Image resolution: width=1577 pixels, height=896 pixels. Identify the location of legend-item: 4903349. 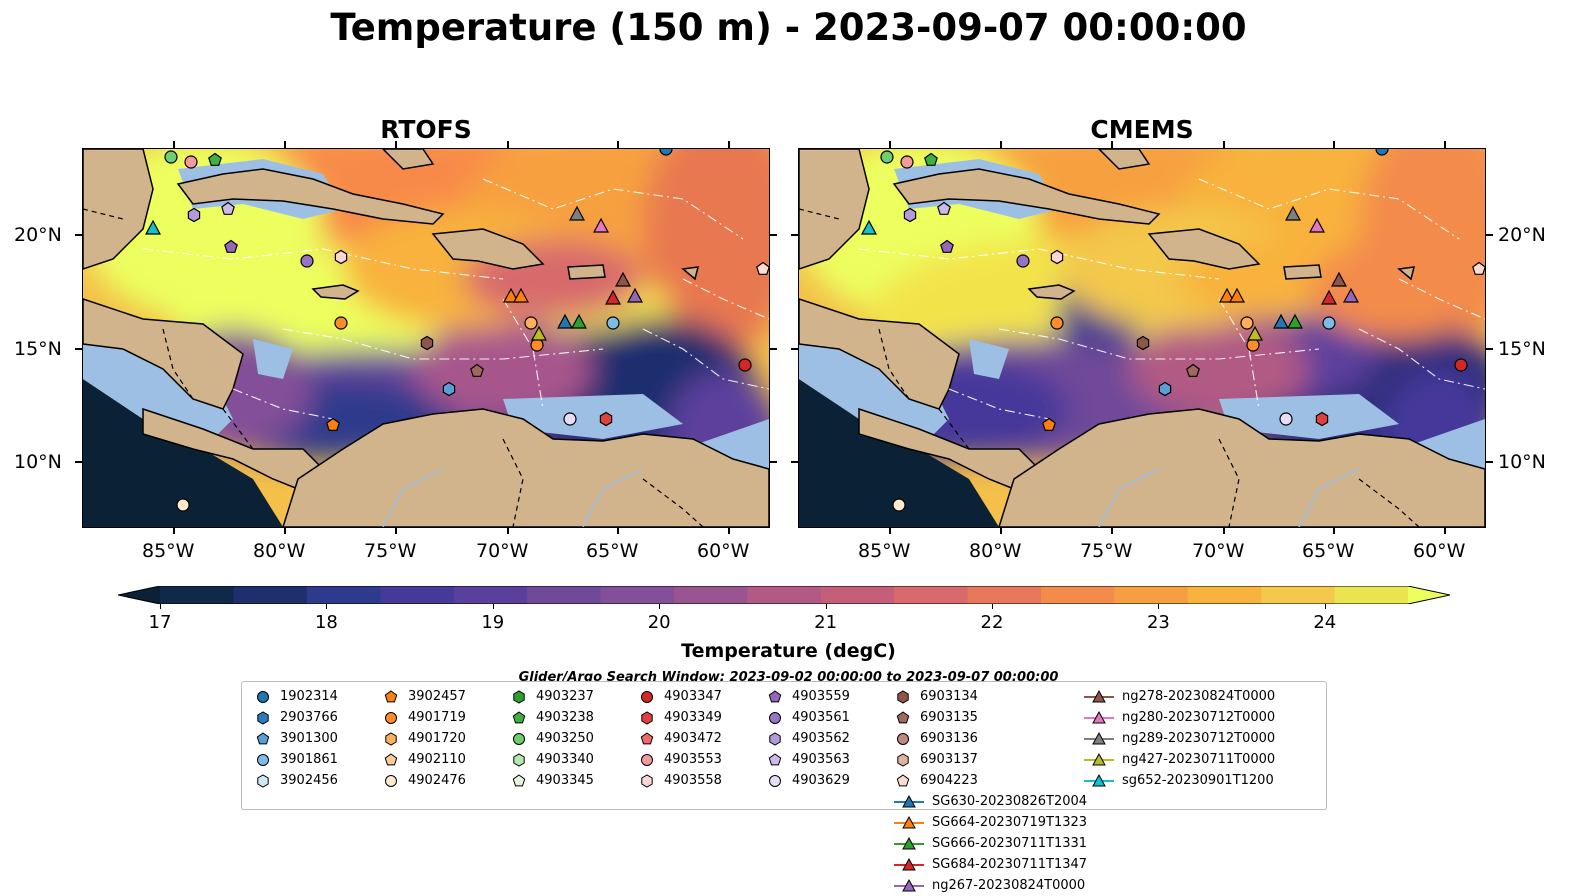
(680, 717).